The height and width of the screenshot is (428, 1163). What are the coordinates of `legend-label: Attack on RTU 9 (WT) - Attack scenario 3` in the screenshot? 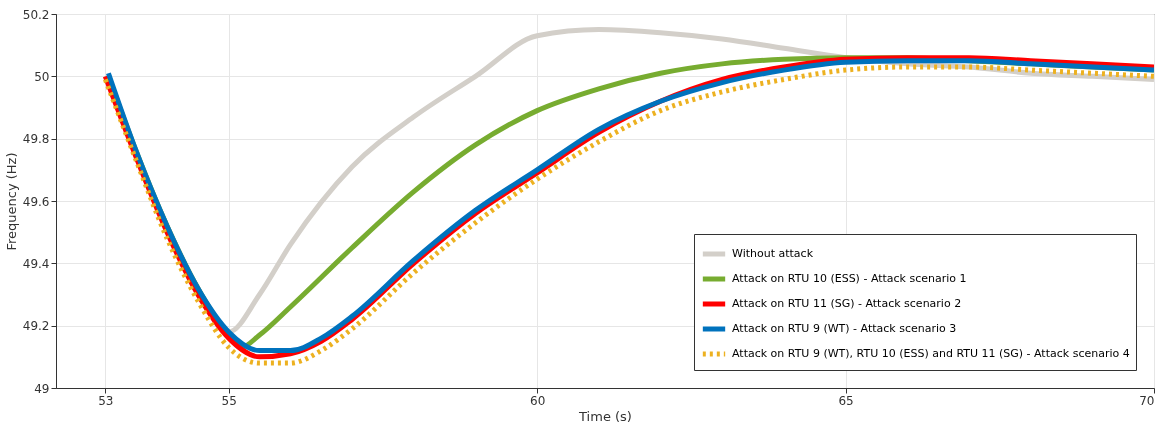 It's located at (844, 328).